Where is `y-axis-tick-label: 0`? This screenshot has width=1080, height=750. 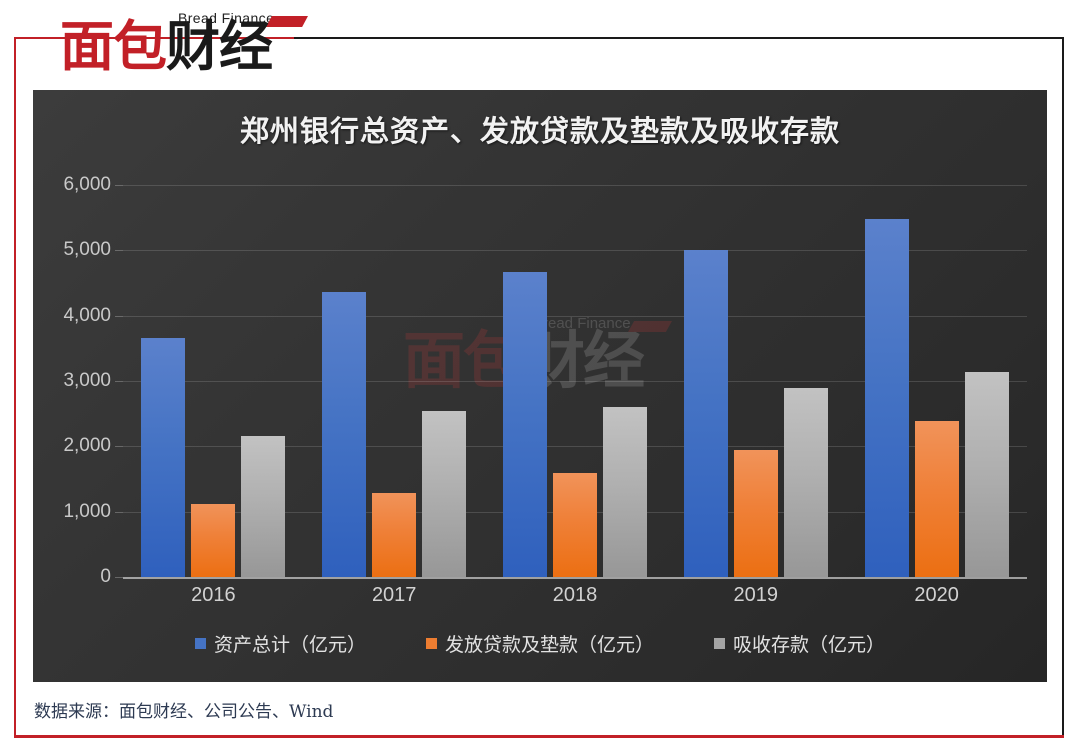 y-axis-tick-label: 0 is located at coordinates (105, 576).